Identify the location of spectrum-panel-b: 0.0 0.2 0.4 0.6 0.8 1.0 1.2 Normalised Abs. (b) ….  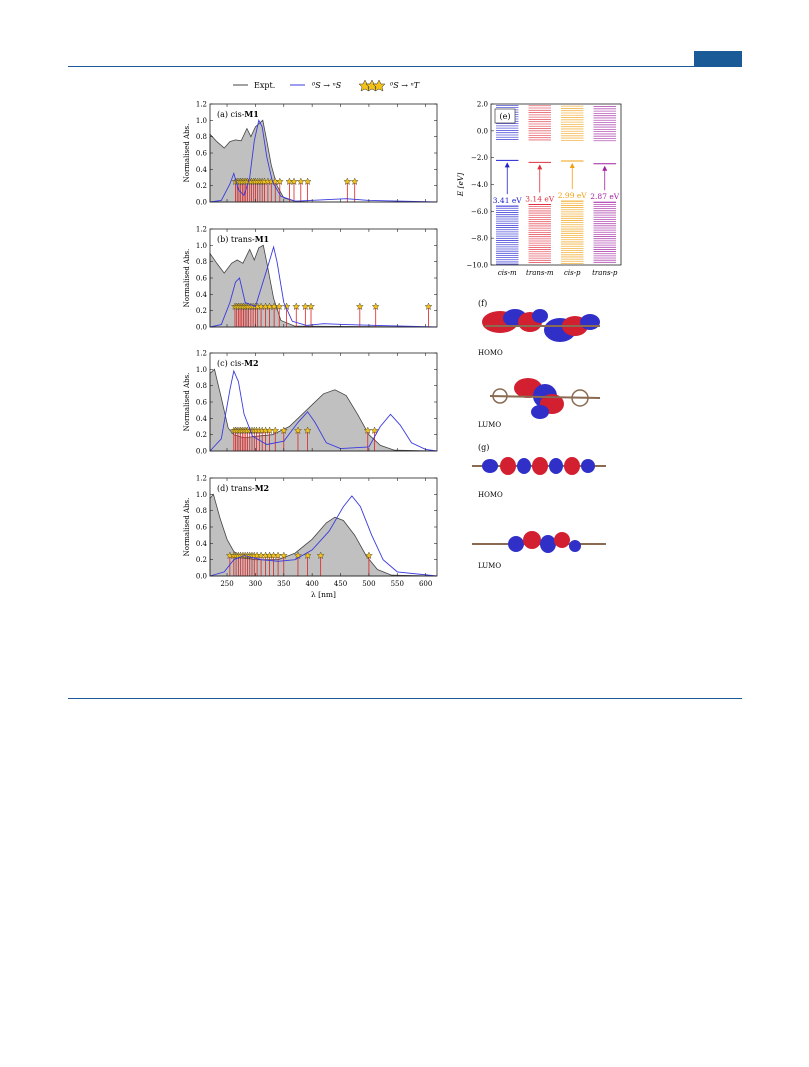
(310, 279).